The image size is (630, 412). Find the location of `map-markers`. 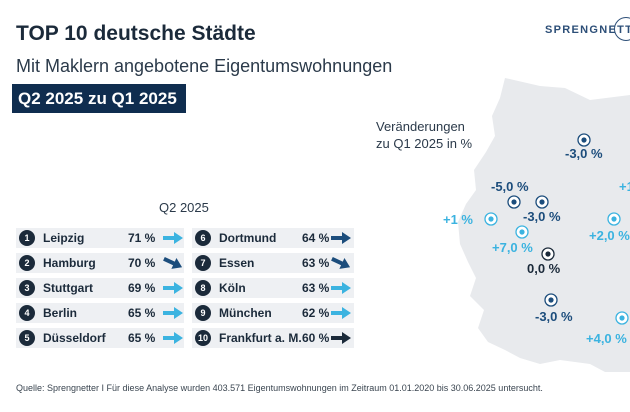

map-markers is located at coordinates (556, 229).